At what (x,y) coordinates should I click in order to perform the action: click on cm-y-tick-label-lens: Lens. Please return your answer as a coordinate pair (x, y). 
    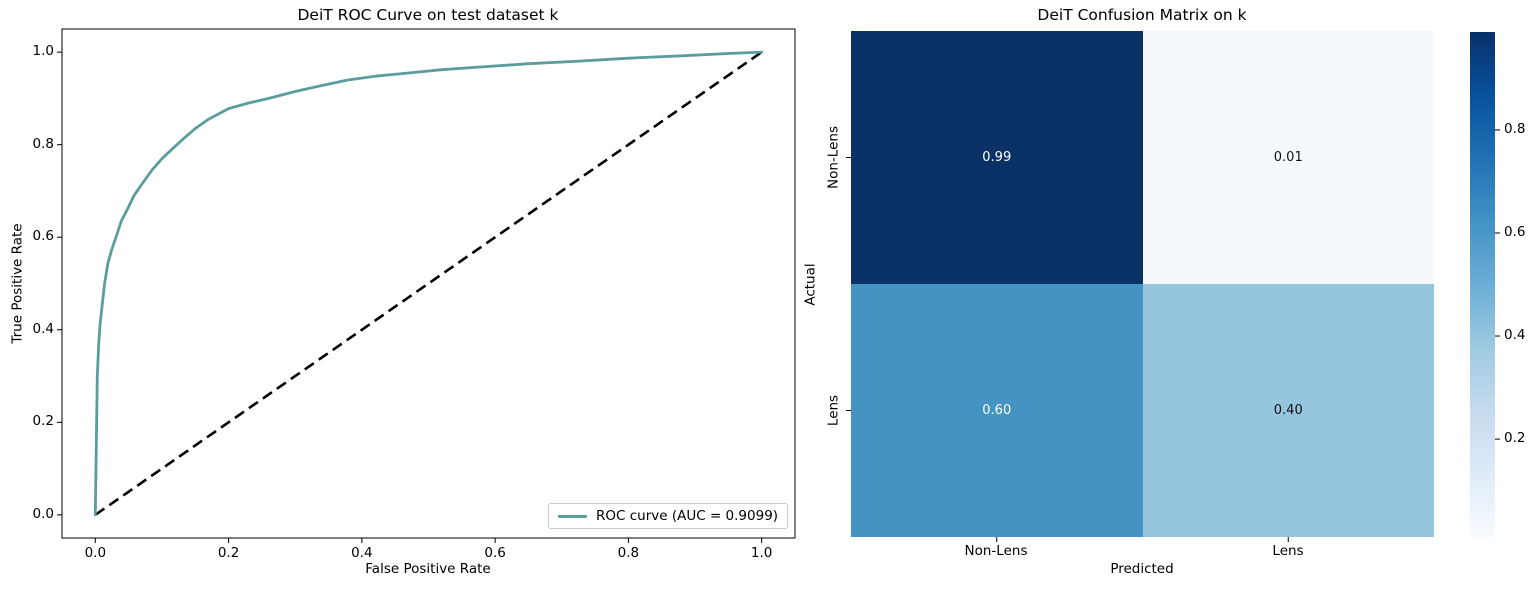
    Looking at the image, I should click on (833, 410).